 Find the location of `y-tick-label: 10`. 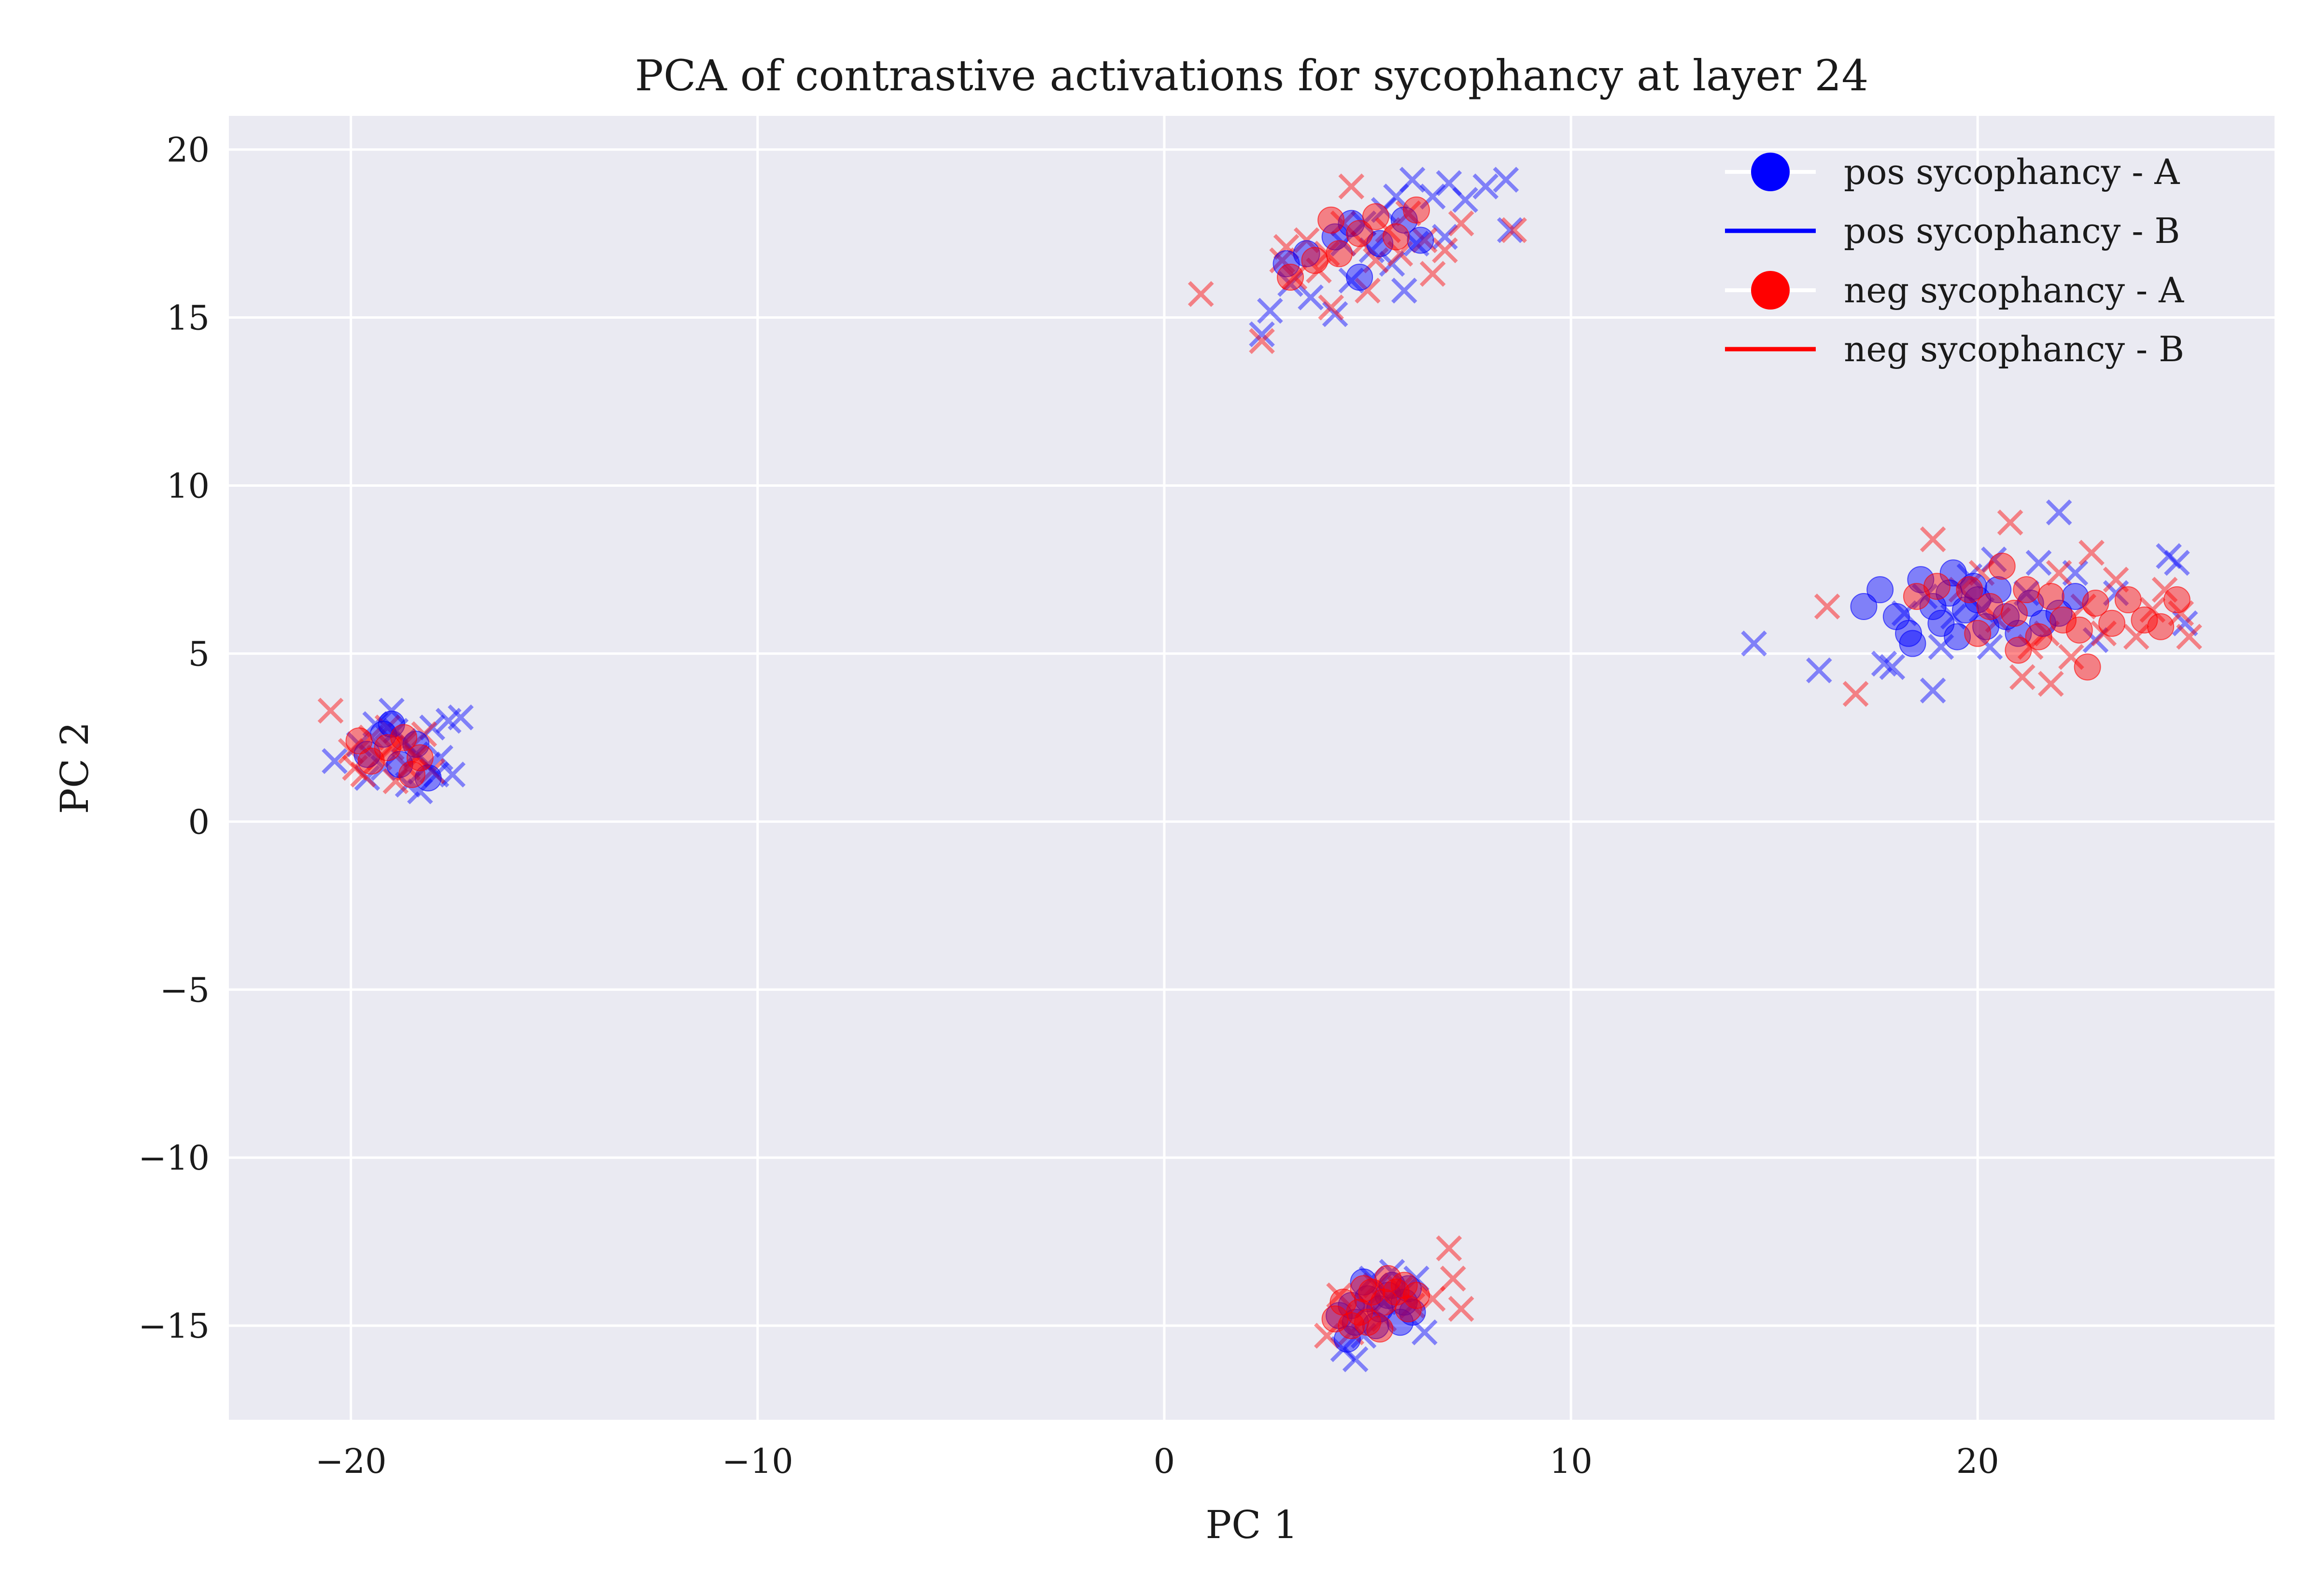

y-tick-label: 10 is located at coordinates (189, 486).